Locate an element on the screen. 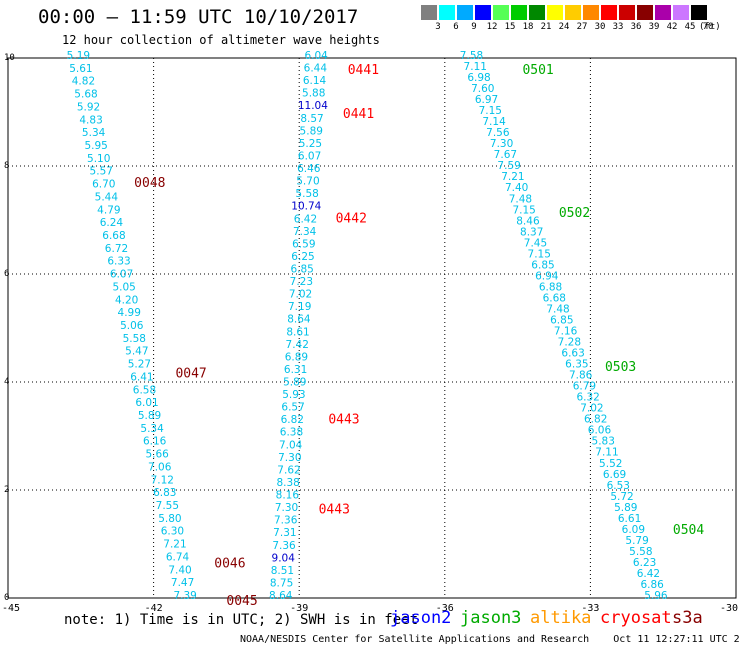 This screenshot has height=650, width=740. wave-height-value: 5.44 is located at coordinates (107, 197).